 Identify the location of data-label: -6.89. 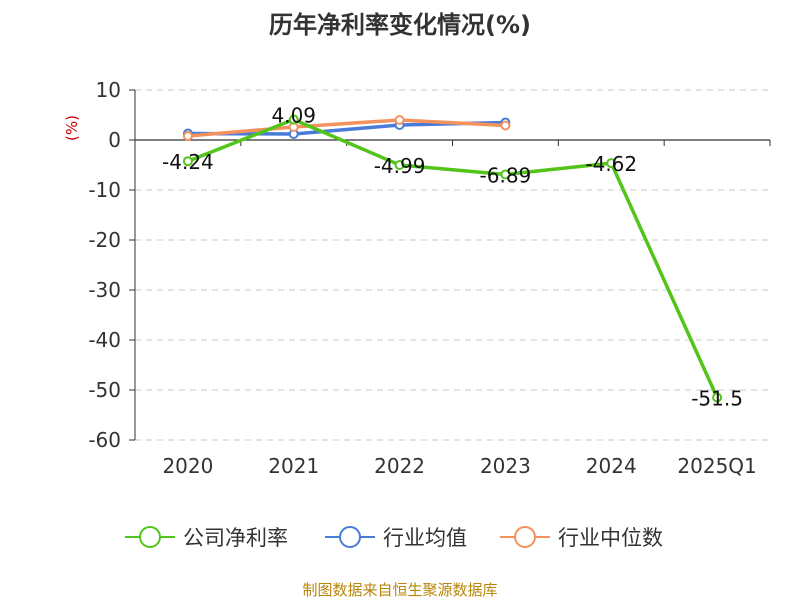
(506, 175).